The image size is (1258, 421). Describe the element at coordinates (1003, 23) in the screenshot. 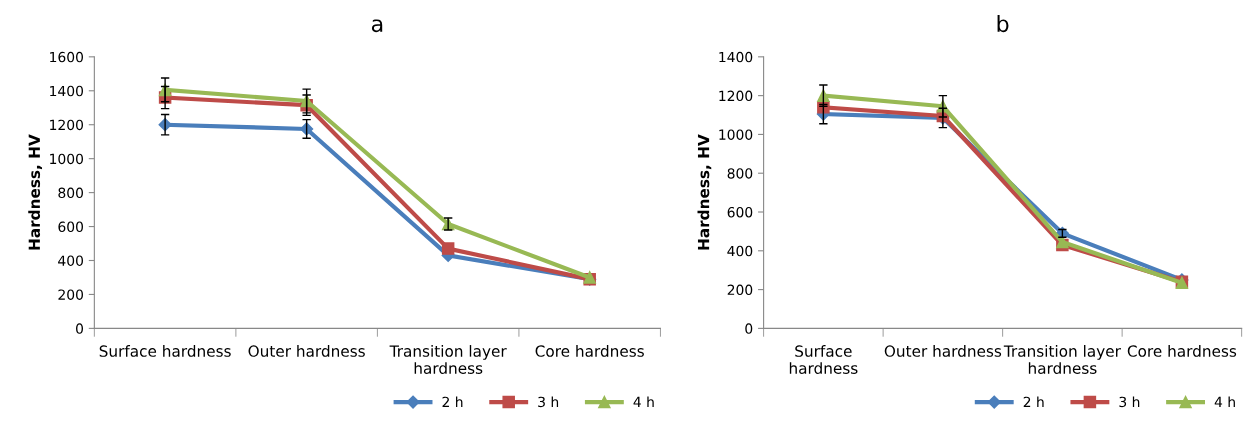

I see `chart-title: b` at that location.